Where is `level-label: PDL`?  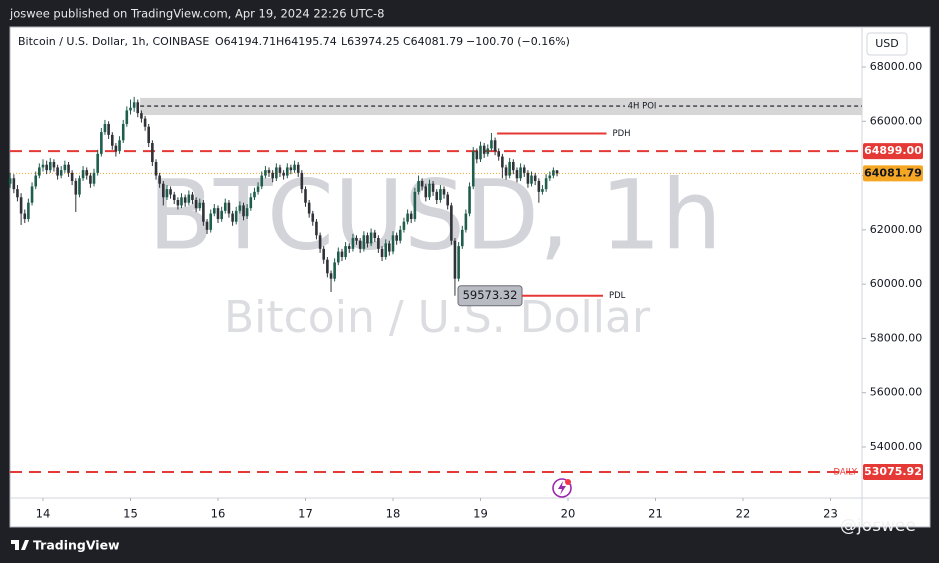
level-label: PDL is located at coordinates (617, 296).